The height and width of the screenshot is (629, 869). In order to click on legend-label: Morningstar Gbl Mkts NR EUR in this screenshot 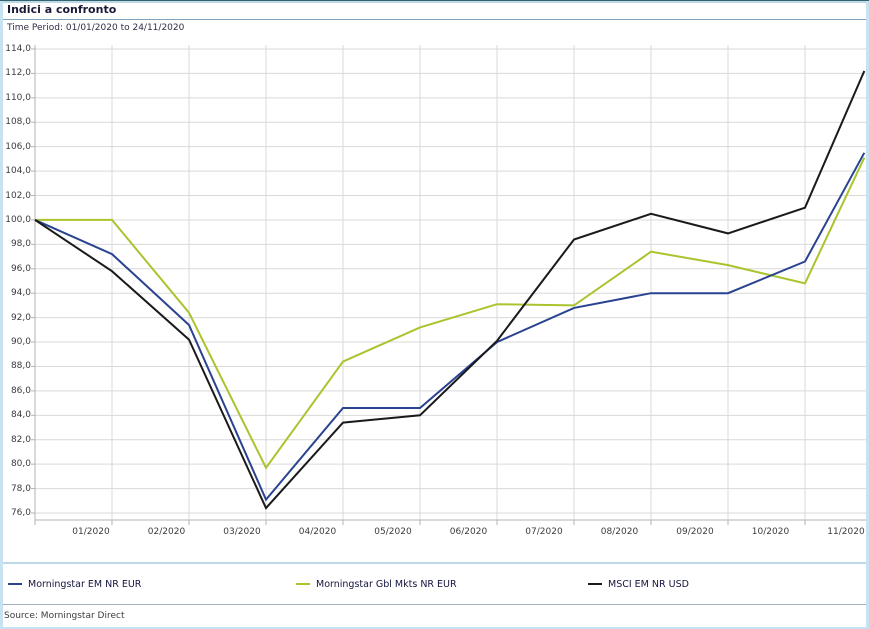, I will do `click(386, 584)`.